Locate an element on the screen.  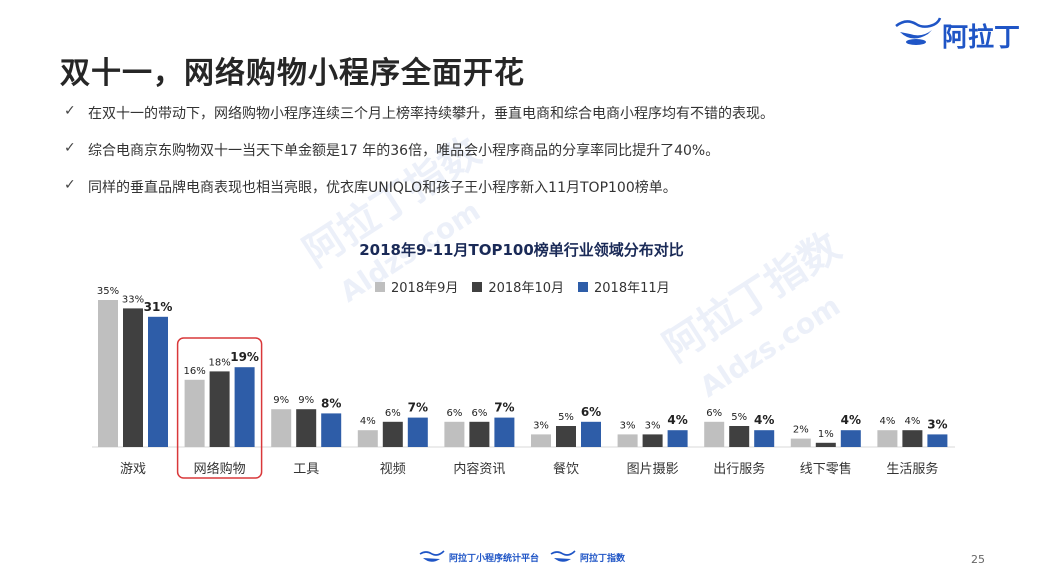
legend-item-nov: 2018年11月 is located at coordinates (624, 286).